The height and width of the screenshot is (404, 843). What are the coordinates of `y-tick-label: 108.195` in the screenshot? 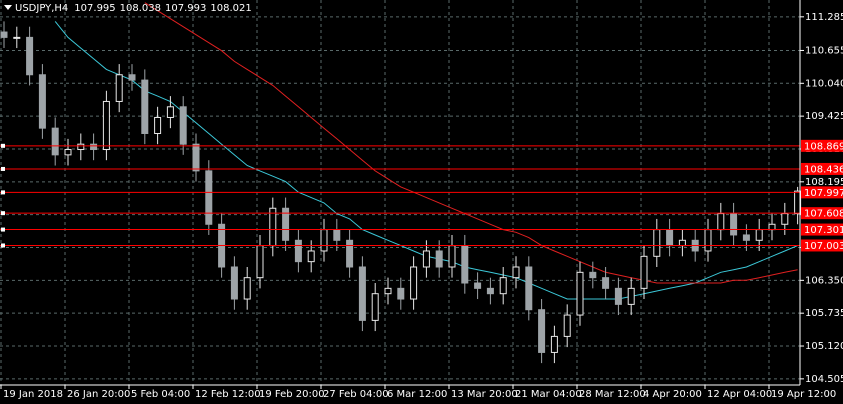 It's located at (824, 182).